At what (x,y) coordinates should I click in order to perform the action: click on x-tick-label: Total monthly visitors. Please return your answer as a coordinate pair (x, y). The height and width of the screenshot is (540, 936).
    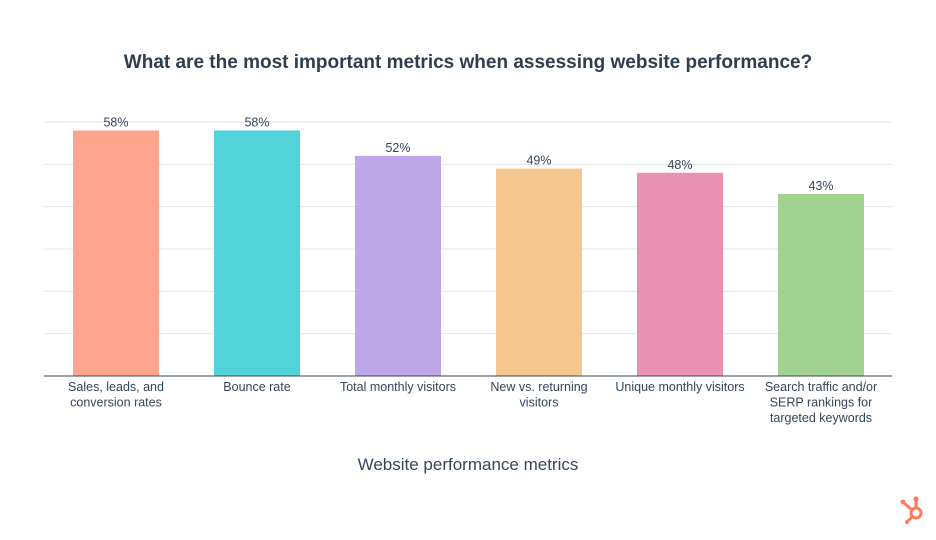
    Looking at the image, I should click on (398, 387).